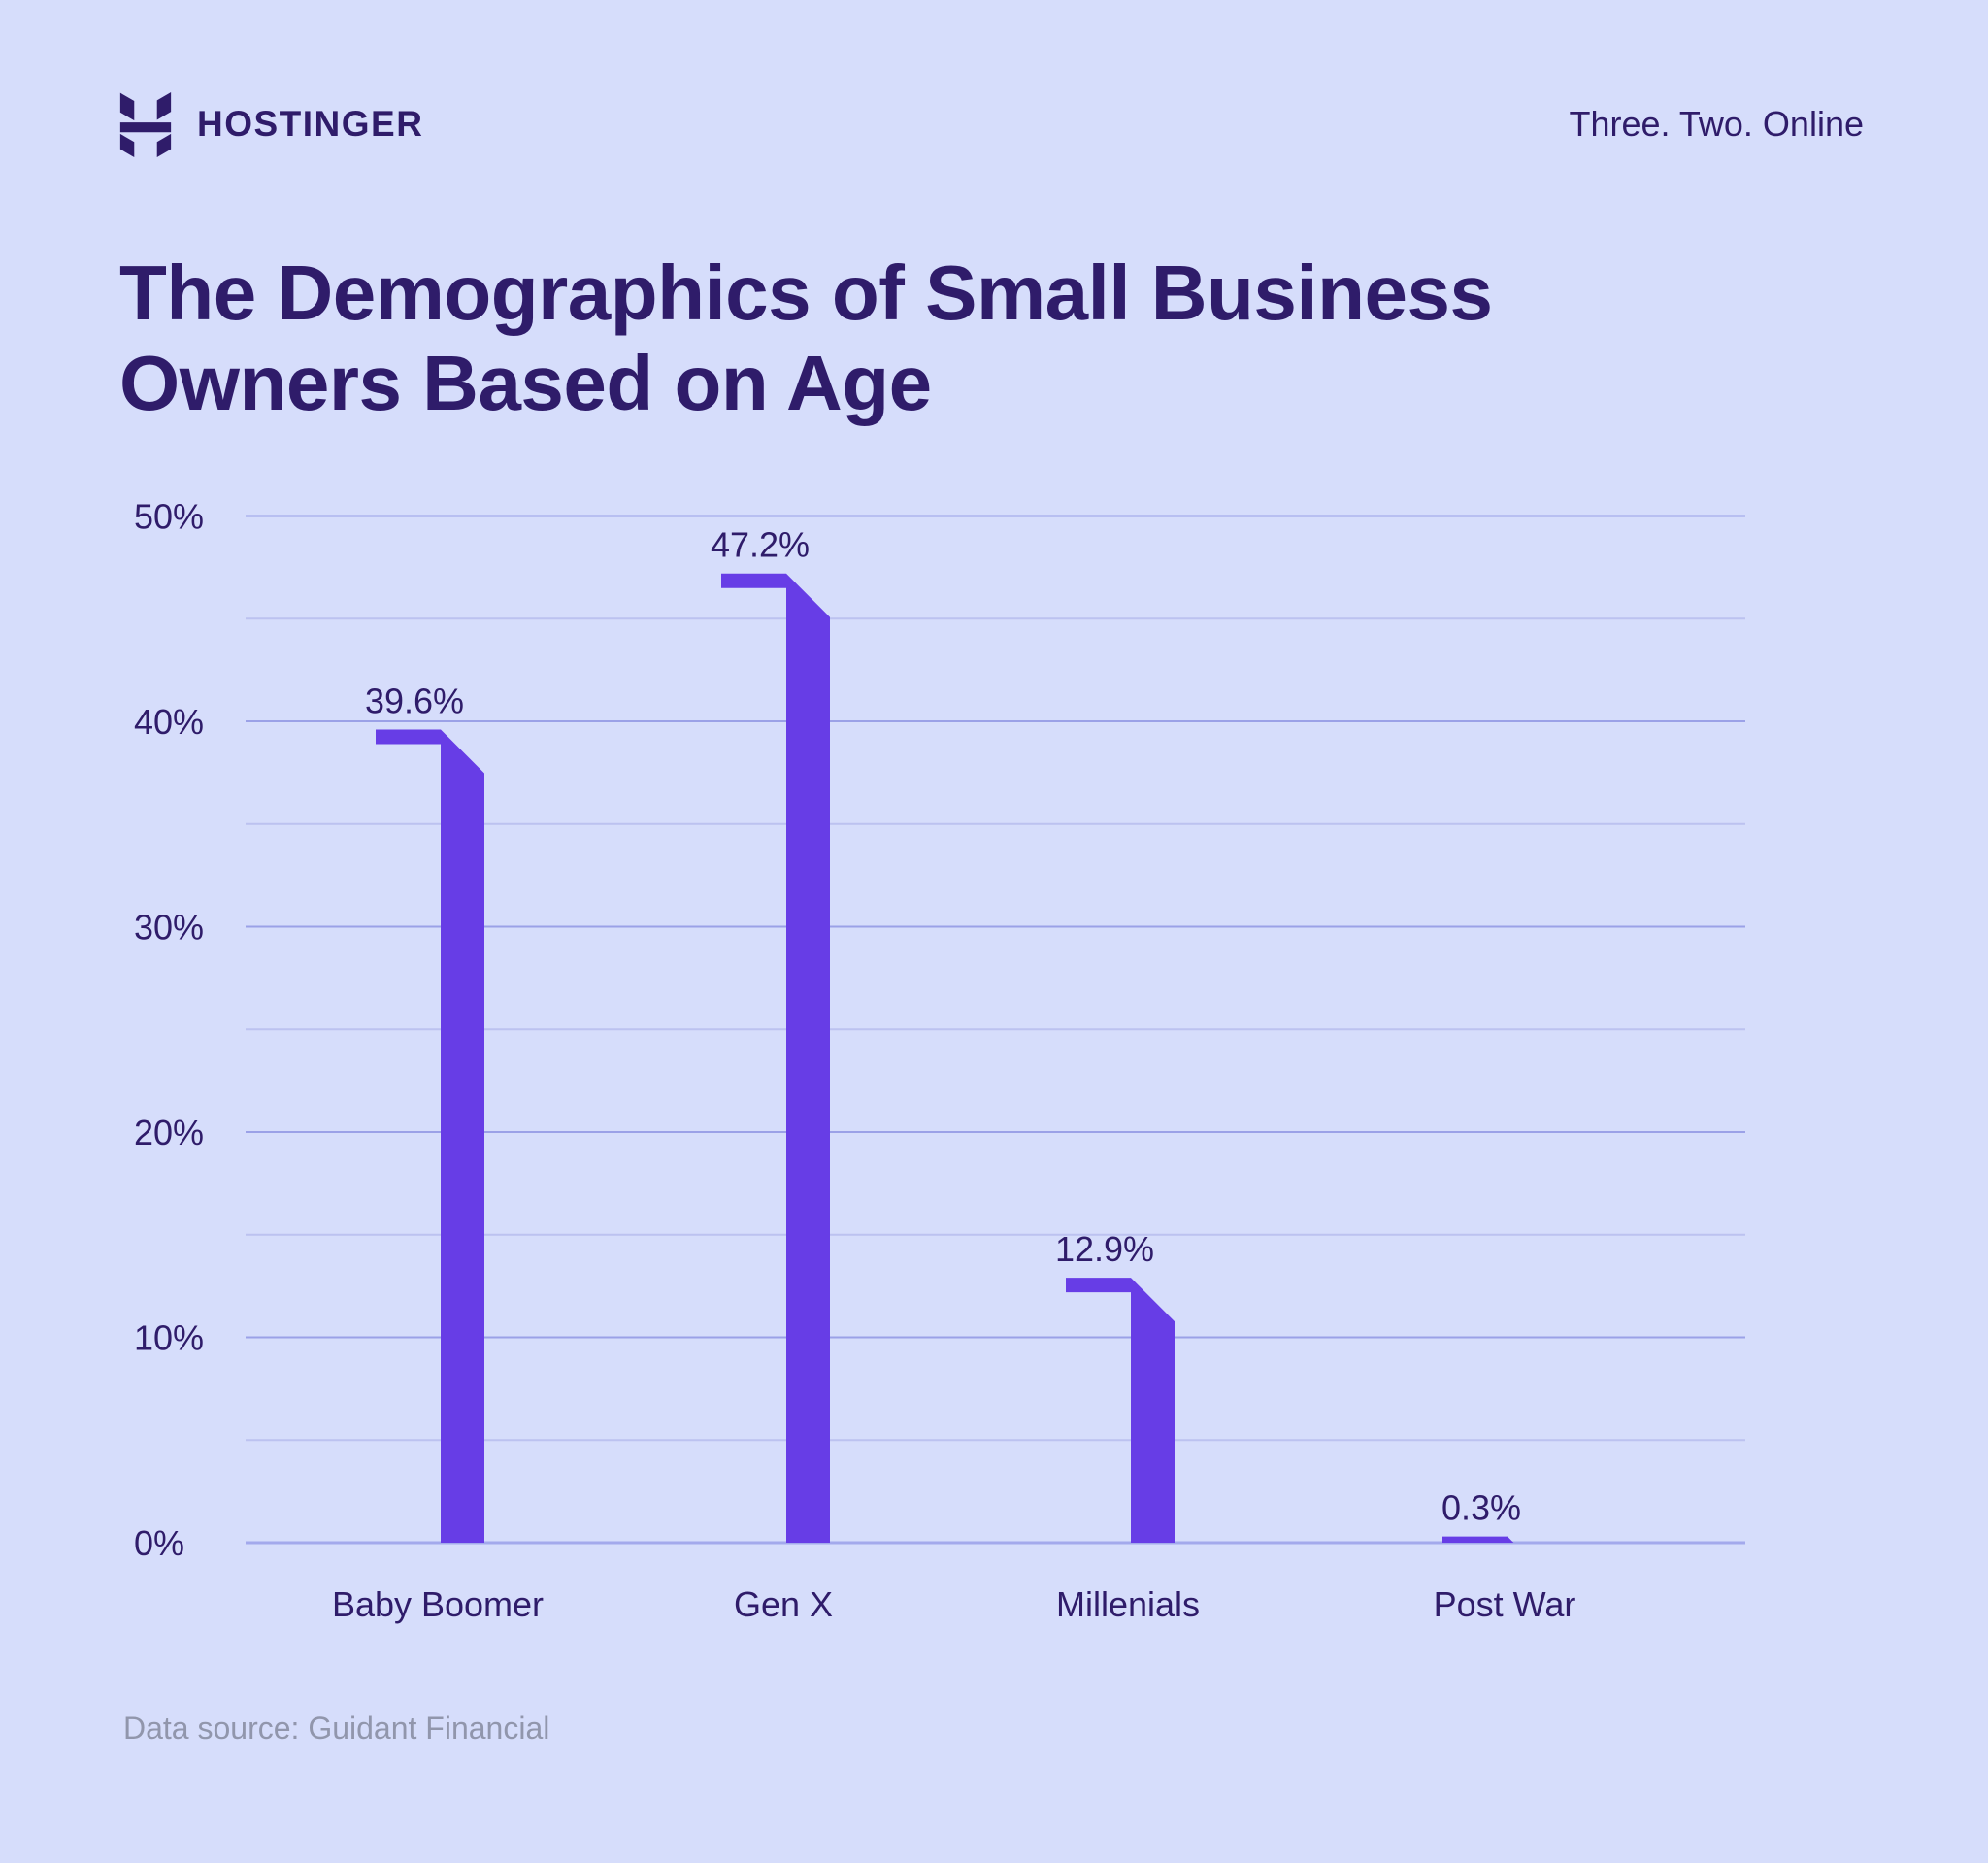 This screenshot has height=1863, width=1988. What do you see at coordinates (1128, 1604) in the screenshot?
I see `x-category-label-millenials: Millenials` at bounding box center [1128, 1604].